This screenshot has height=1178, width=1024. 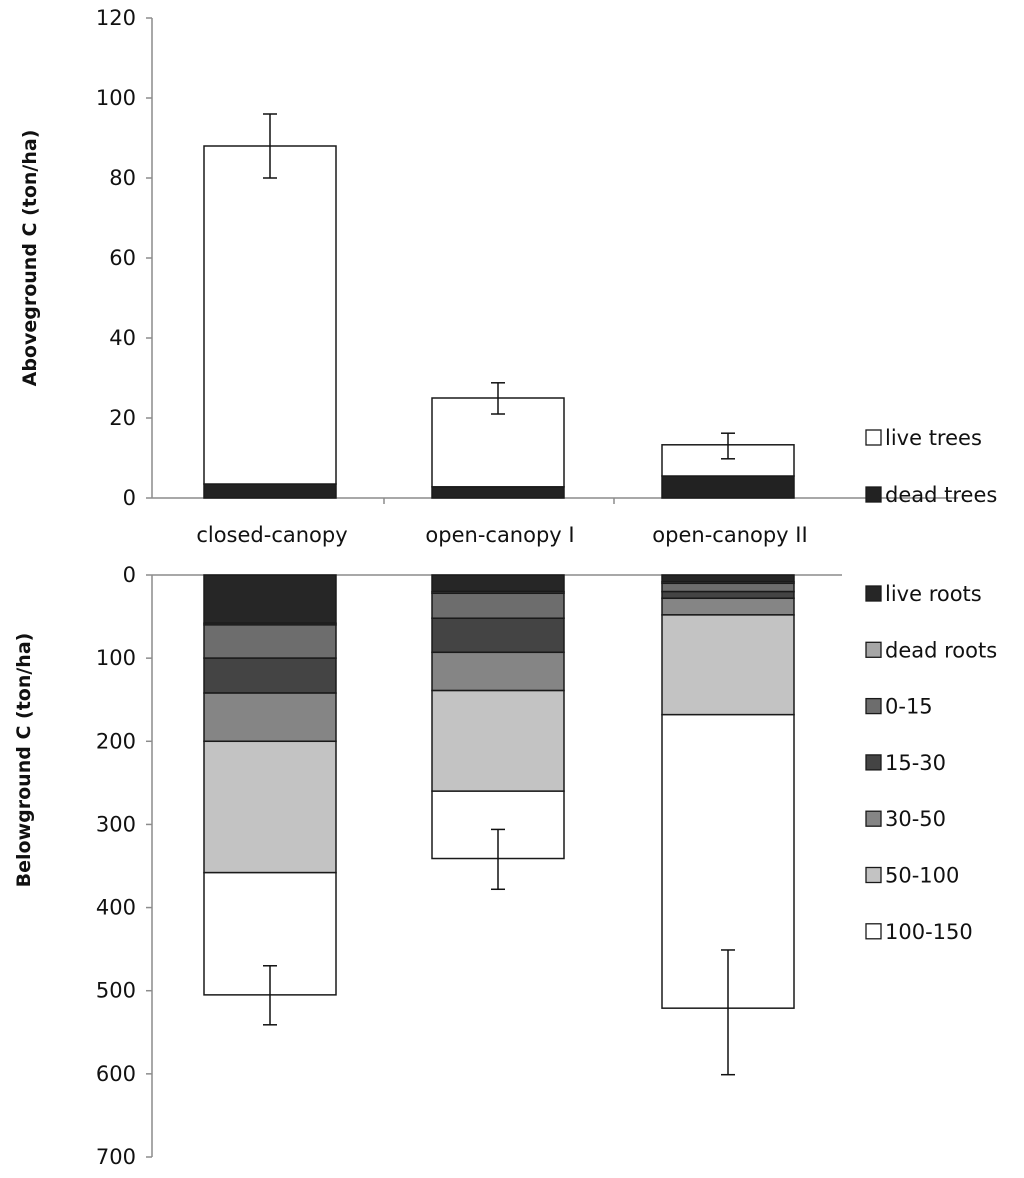 I want to click on bottom-y-tick-label: 0, so click(x=129, y=575).